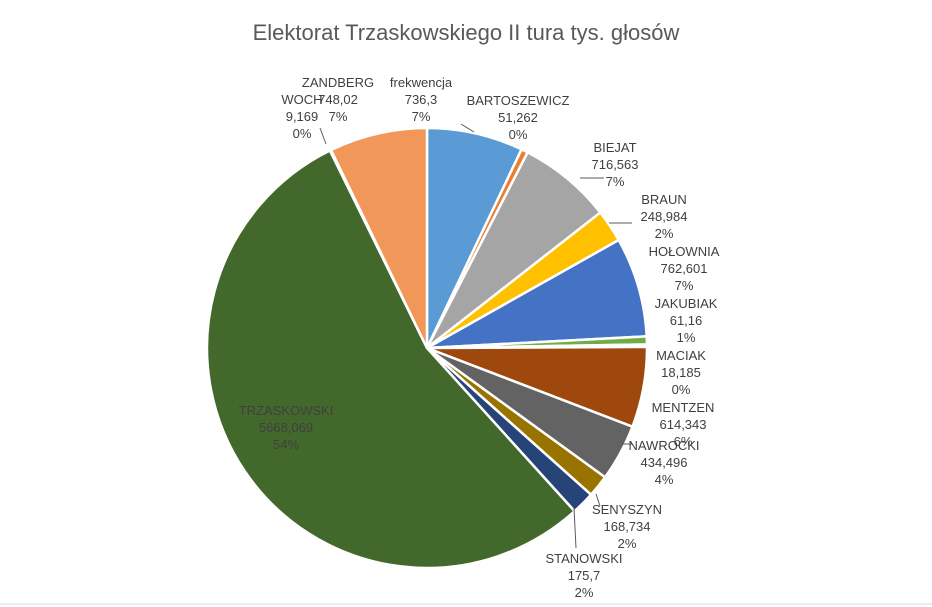  I want to click on leader-line-stanowski, so click(575, 528).